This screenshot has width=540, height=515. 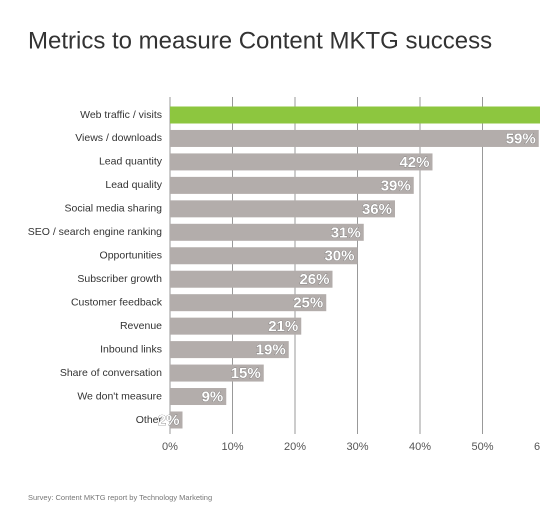 What do you see at coordinates (121, 115) in the screenshot?
I see `y-tick-label: Web traffic / visits` at bounding box center [121, 115].